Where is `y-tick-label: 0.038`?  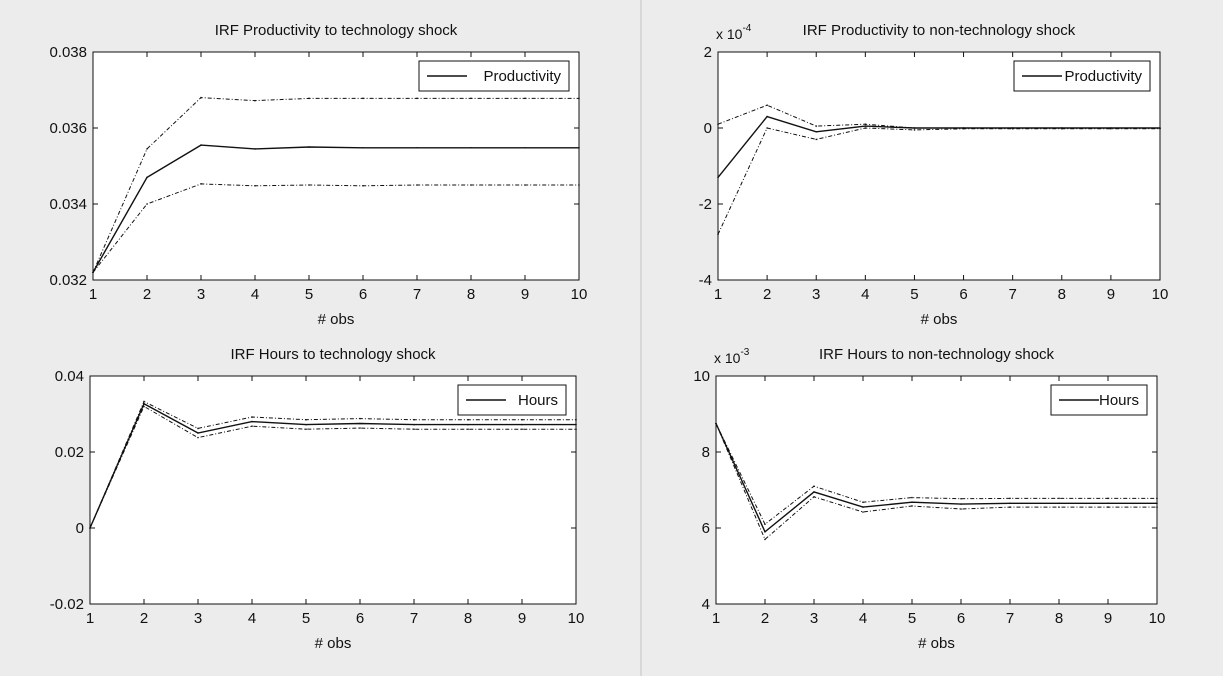
y-tick-label: 0.038 is located at coordinates (68, 52).